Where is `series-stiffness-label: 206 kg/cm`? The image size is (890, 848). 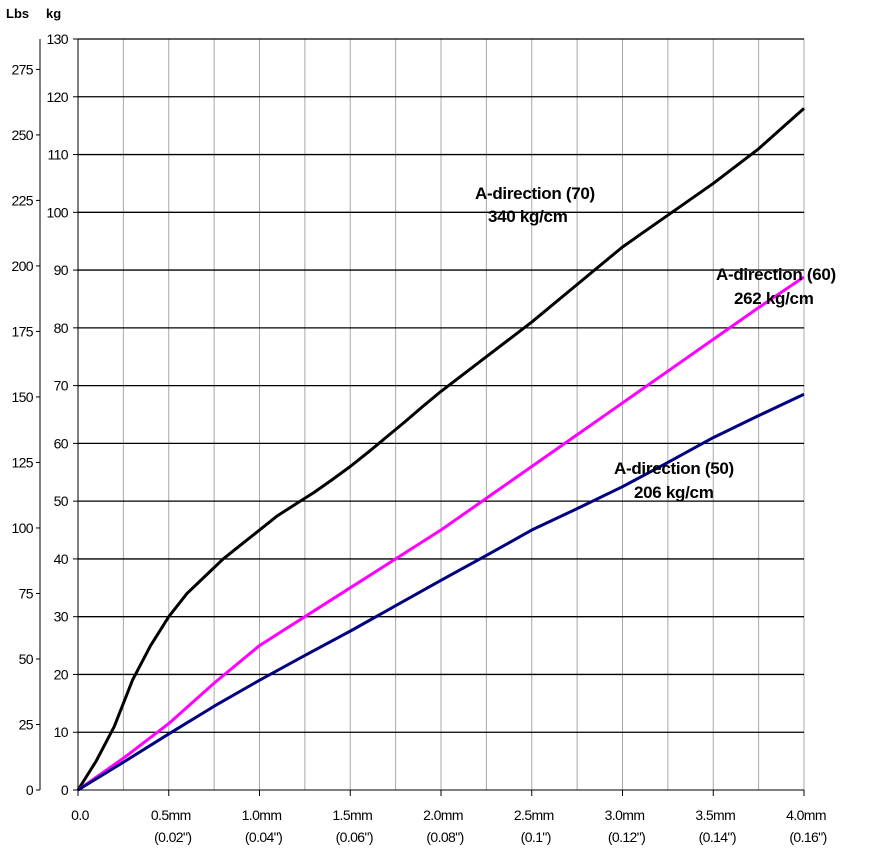
series-stiffness-label: 206 kg/cm is located at coordinates (674, 492).